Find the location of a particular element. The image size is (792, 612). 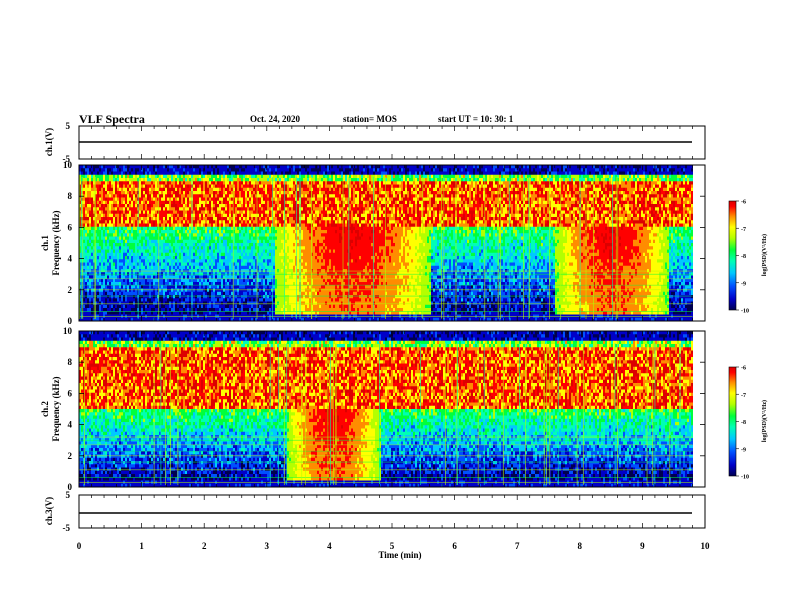

station-label: station= MOS is located at coordinates (370, 119).